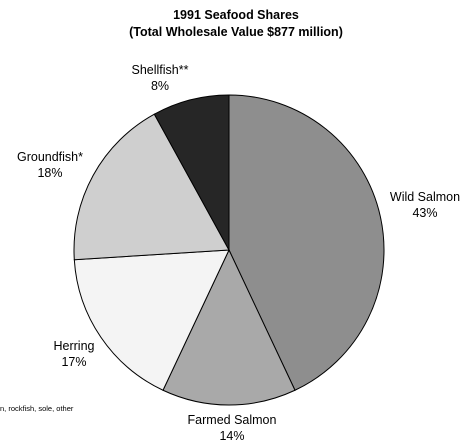  I want to click on slice-label-name: Farmed Salmon, so click(232, 420).